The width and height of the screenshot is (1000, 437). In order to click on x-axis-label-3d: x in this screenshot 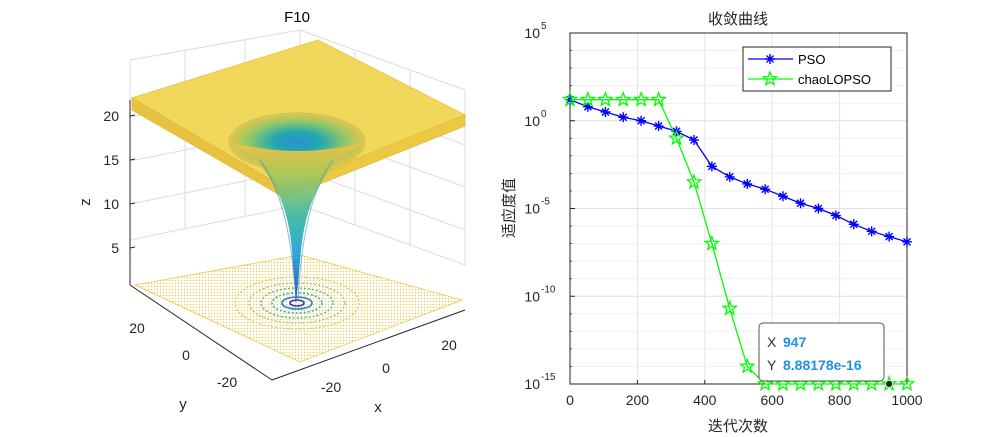, I will do `click(378, 407)`.